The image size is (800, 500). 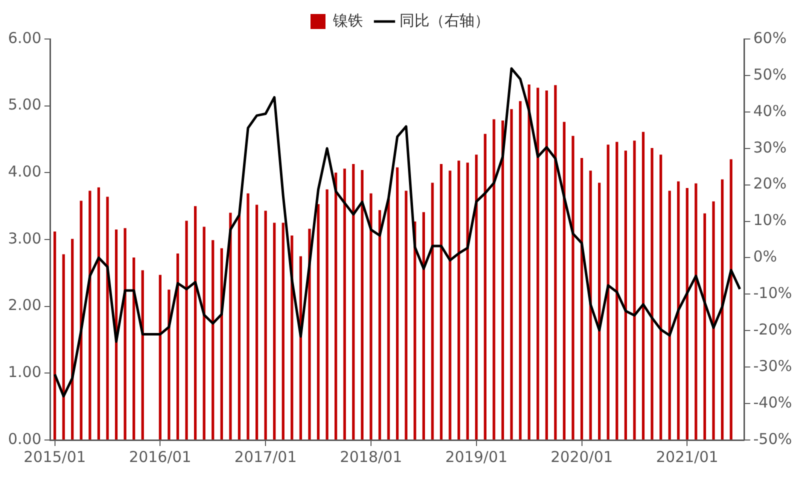 What do you see at coordinates (25, 439) in the screenshot?
I see `y-tick-label: 0.00` at bounding box center [25, 439].